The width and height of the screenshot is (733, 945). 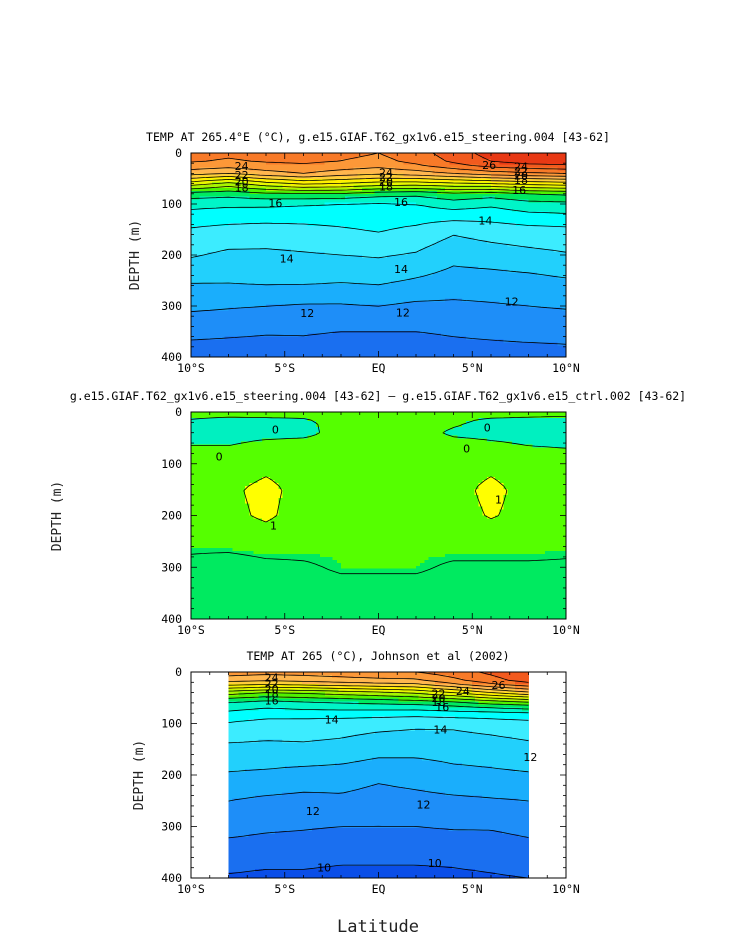 What do you see at coordinates (139, 775) in the screenshot?
I see `panel-observations-ylabel: DEPTH (m)` at bounding box center [139, 775].